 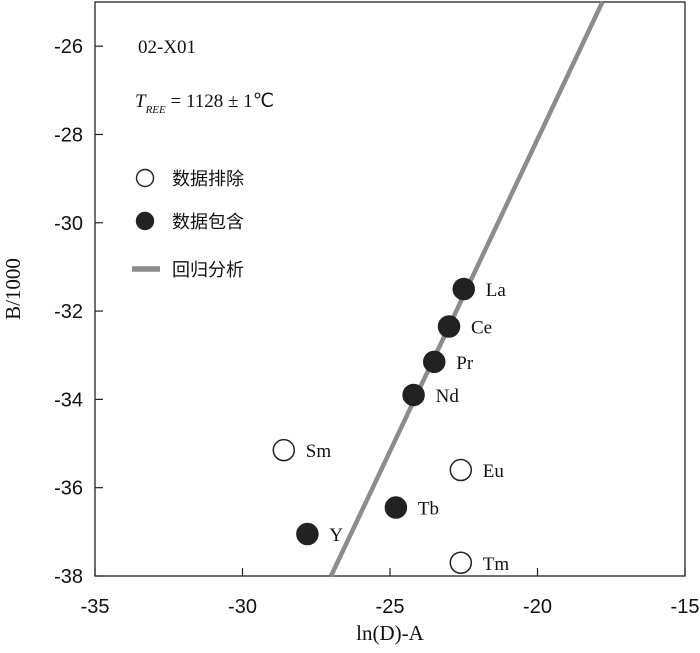 I want to click on temperature-annotation: TREE = 1128 ± 1℃, so click(x=204, y=103).